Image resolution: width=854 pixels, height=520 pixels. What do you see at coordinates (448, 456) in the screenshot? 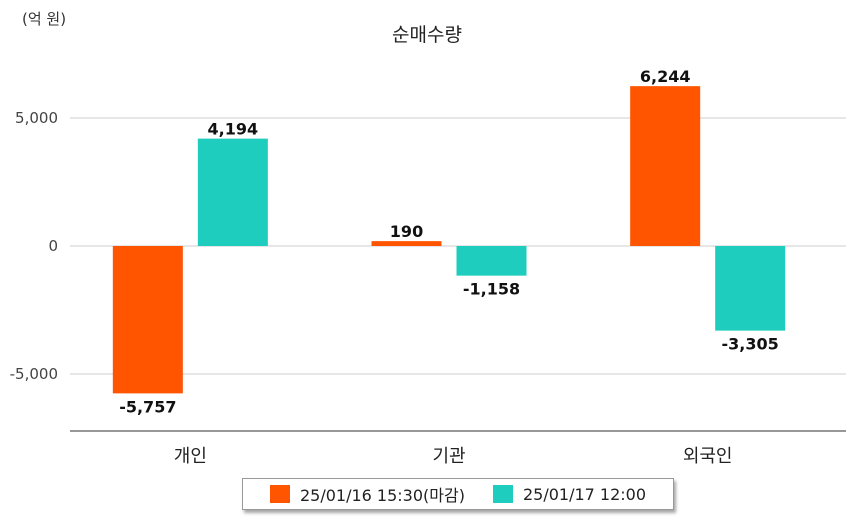
I see `x-category-label: 기관` at bounding box center [448, 456].